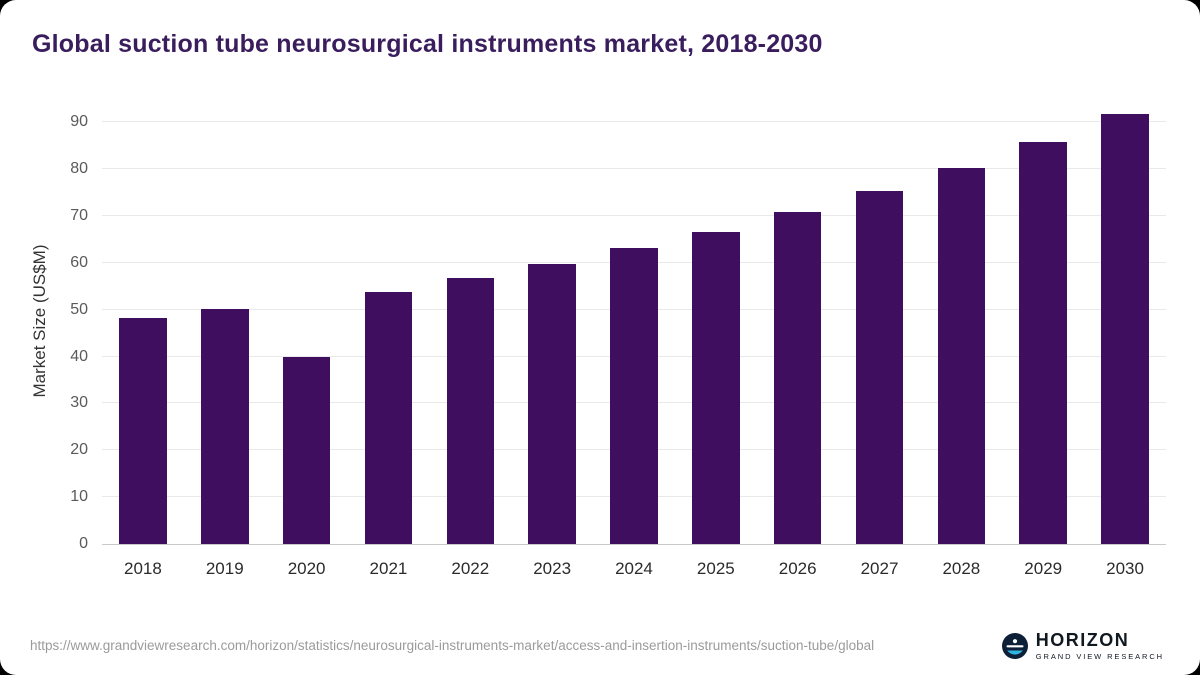 Image resolution: width=1200 pixels, height=675 pixels. I want to click on y-tick-label: 90, so click(79, 122).